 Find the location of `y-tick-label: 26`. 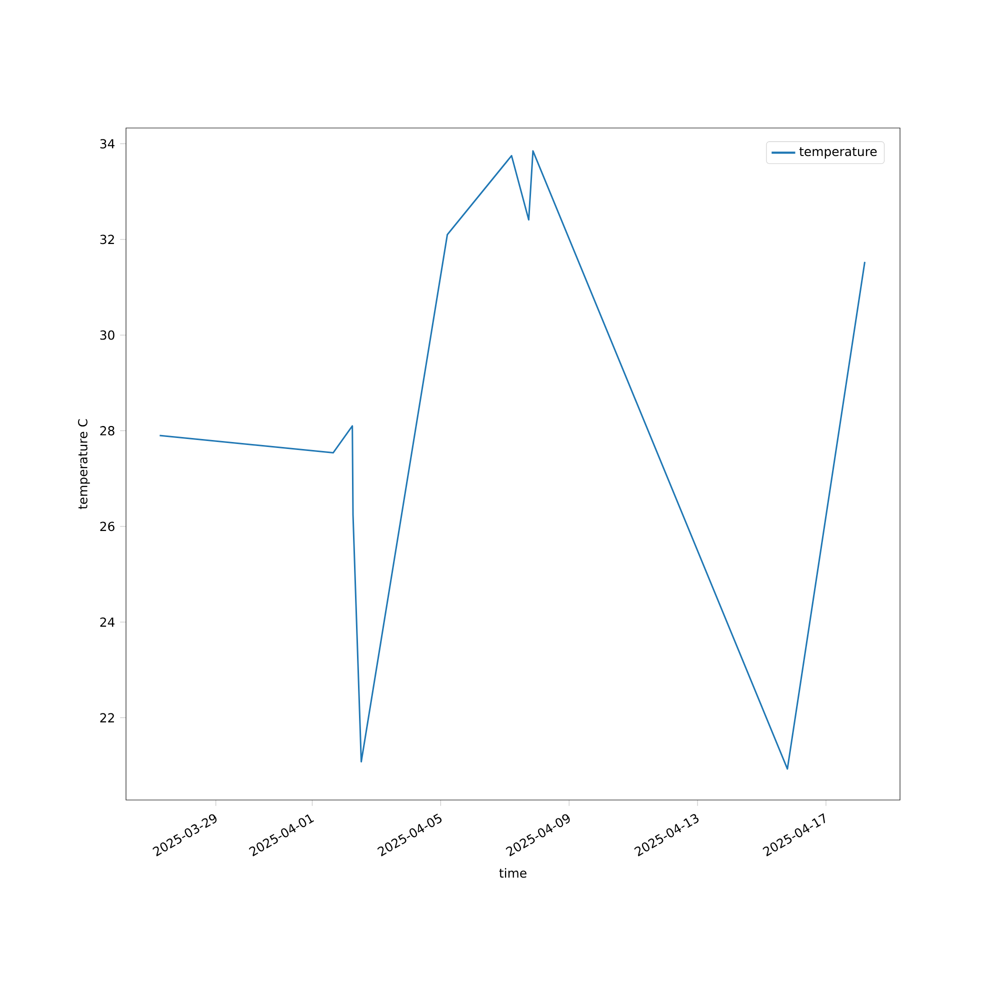

y-tick-label: 26 is located at coordinates (107, 527).